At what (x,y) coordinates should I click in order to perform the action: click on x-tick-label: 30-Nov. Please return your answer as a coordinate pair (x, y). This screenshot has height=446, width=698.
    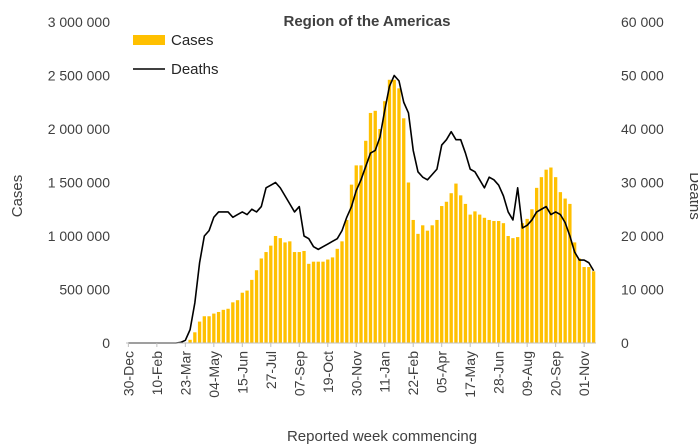
    Looking at the image, I should click on (356, 373).